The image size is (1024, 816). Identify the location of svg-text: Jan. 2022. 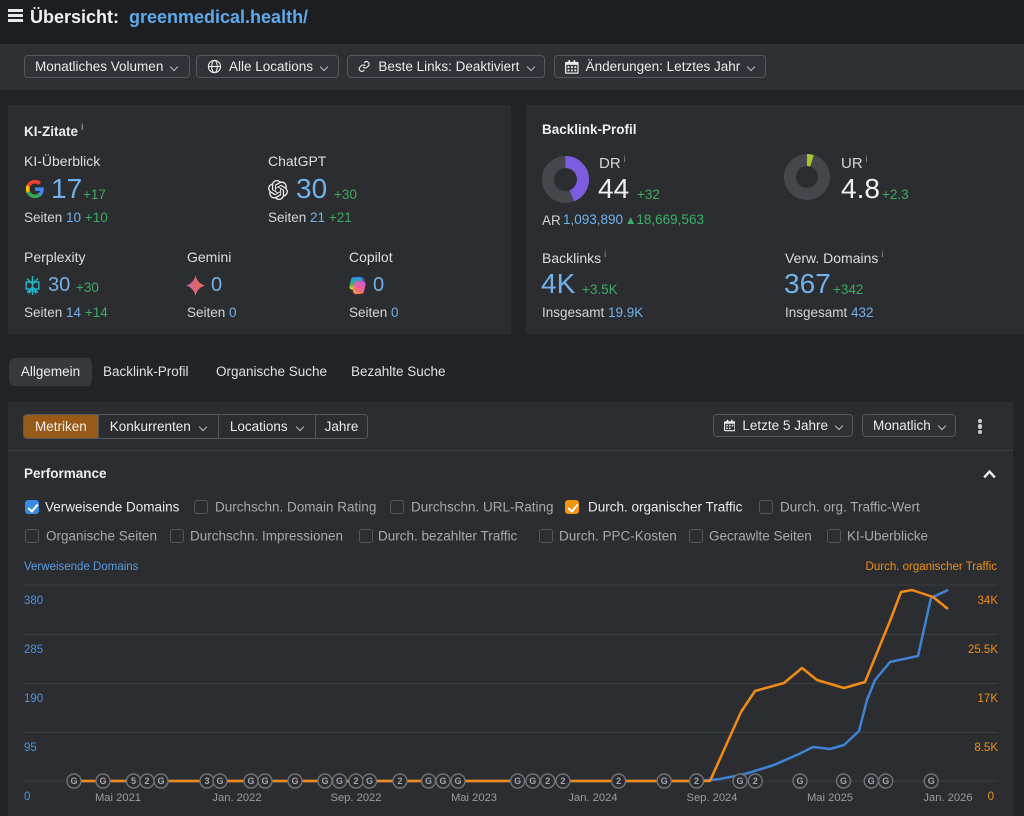
(236, 798).